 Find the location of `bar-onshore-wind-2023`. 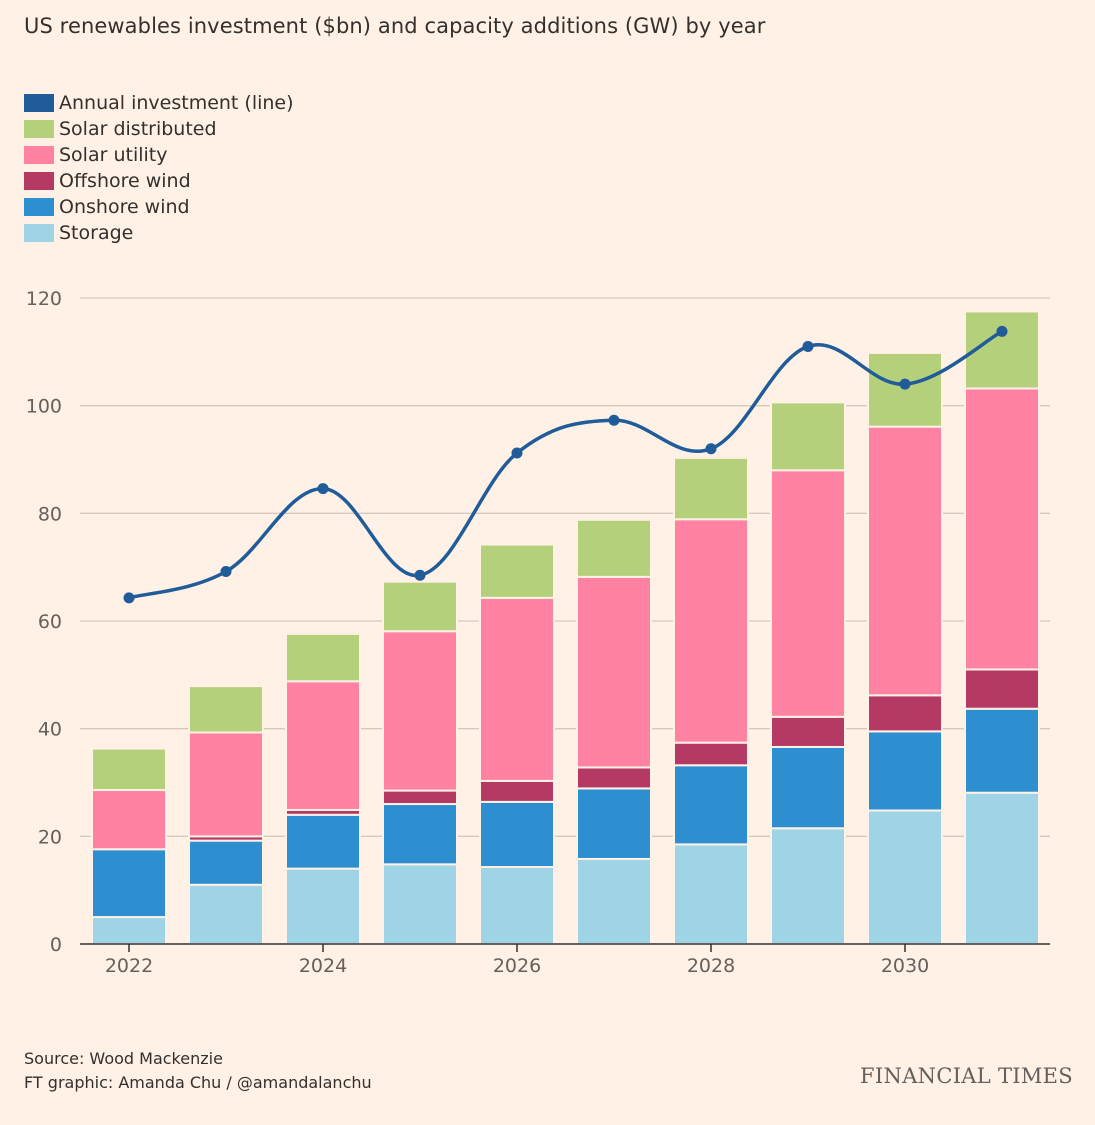

bar-onshore-wind-2023 is located at coordinates (226, 862).